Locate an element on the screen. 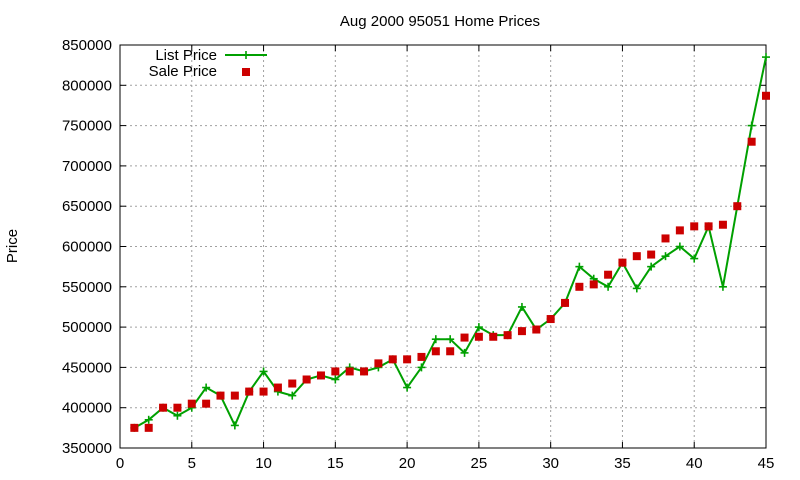 This screenshot has width=800, height=480. x-tick-label: 20 is located at coordinates (407, 463).